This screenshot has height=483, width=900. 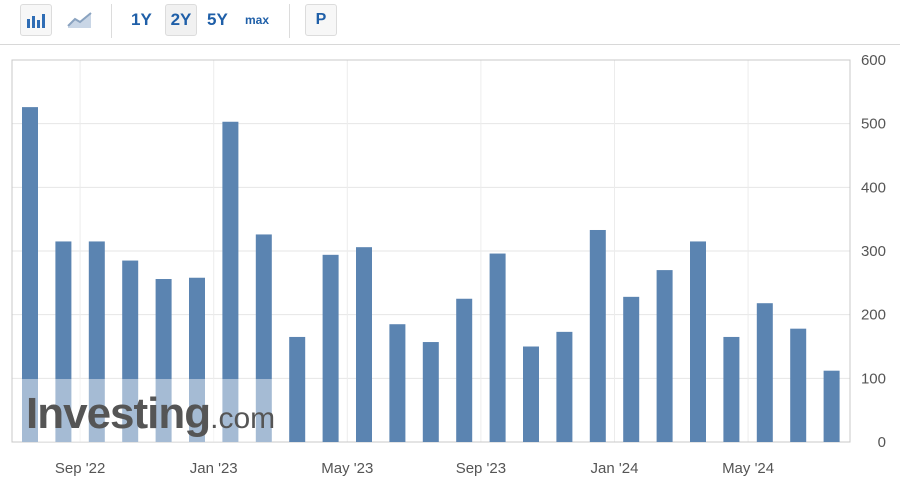 I want to click on x-tick-label: Sep '23, so click(x=481, y=468).